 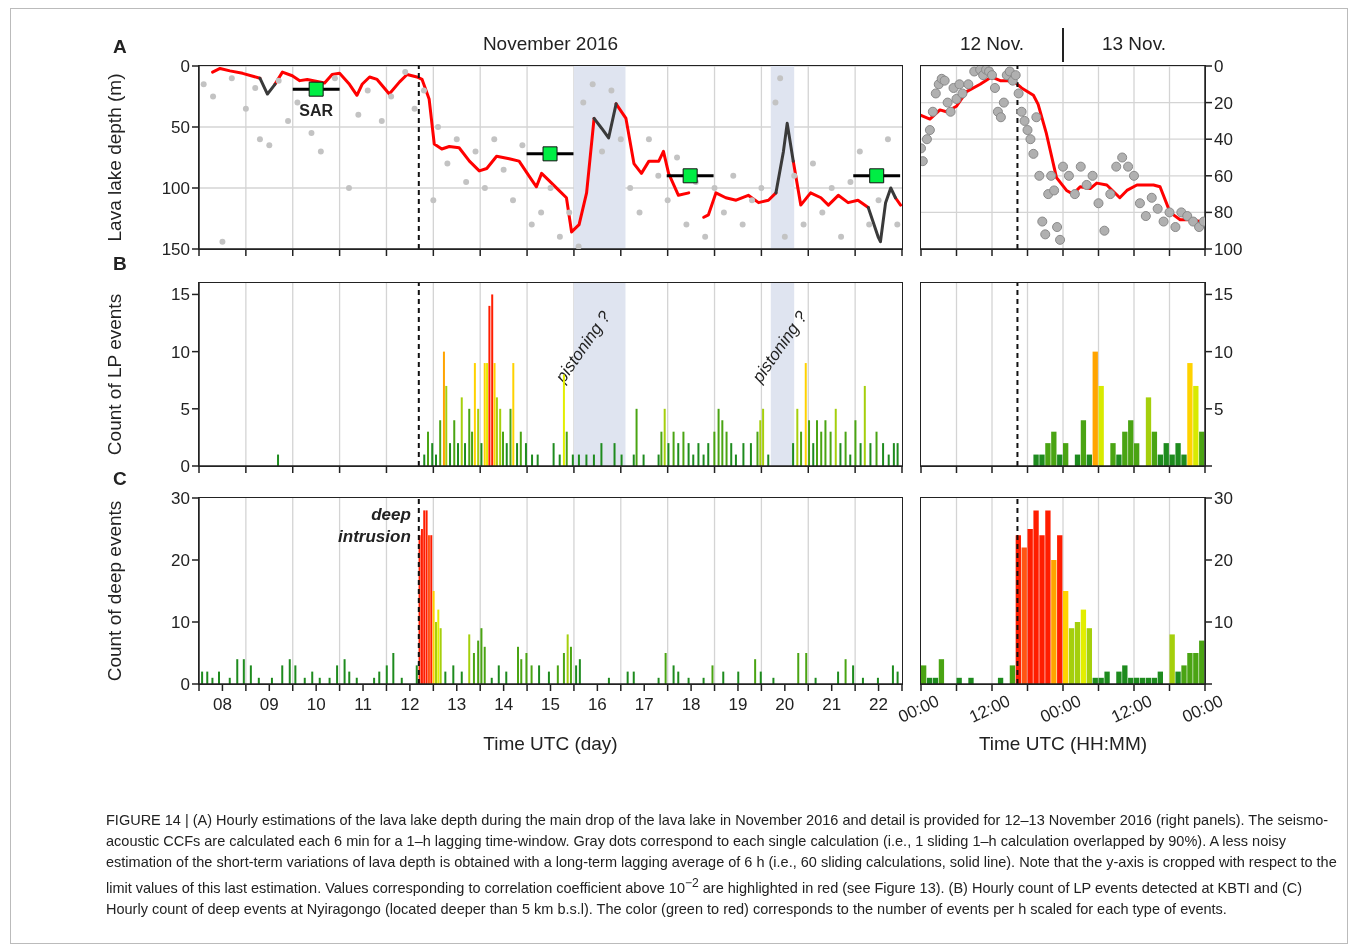 I want to click on x-tick-label: 21, so click(x=832, y=704).